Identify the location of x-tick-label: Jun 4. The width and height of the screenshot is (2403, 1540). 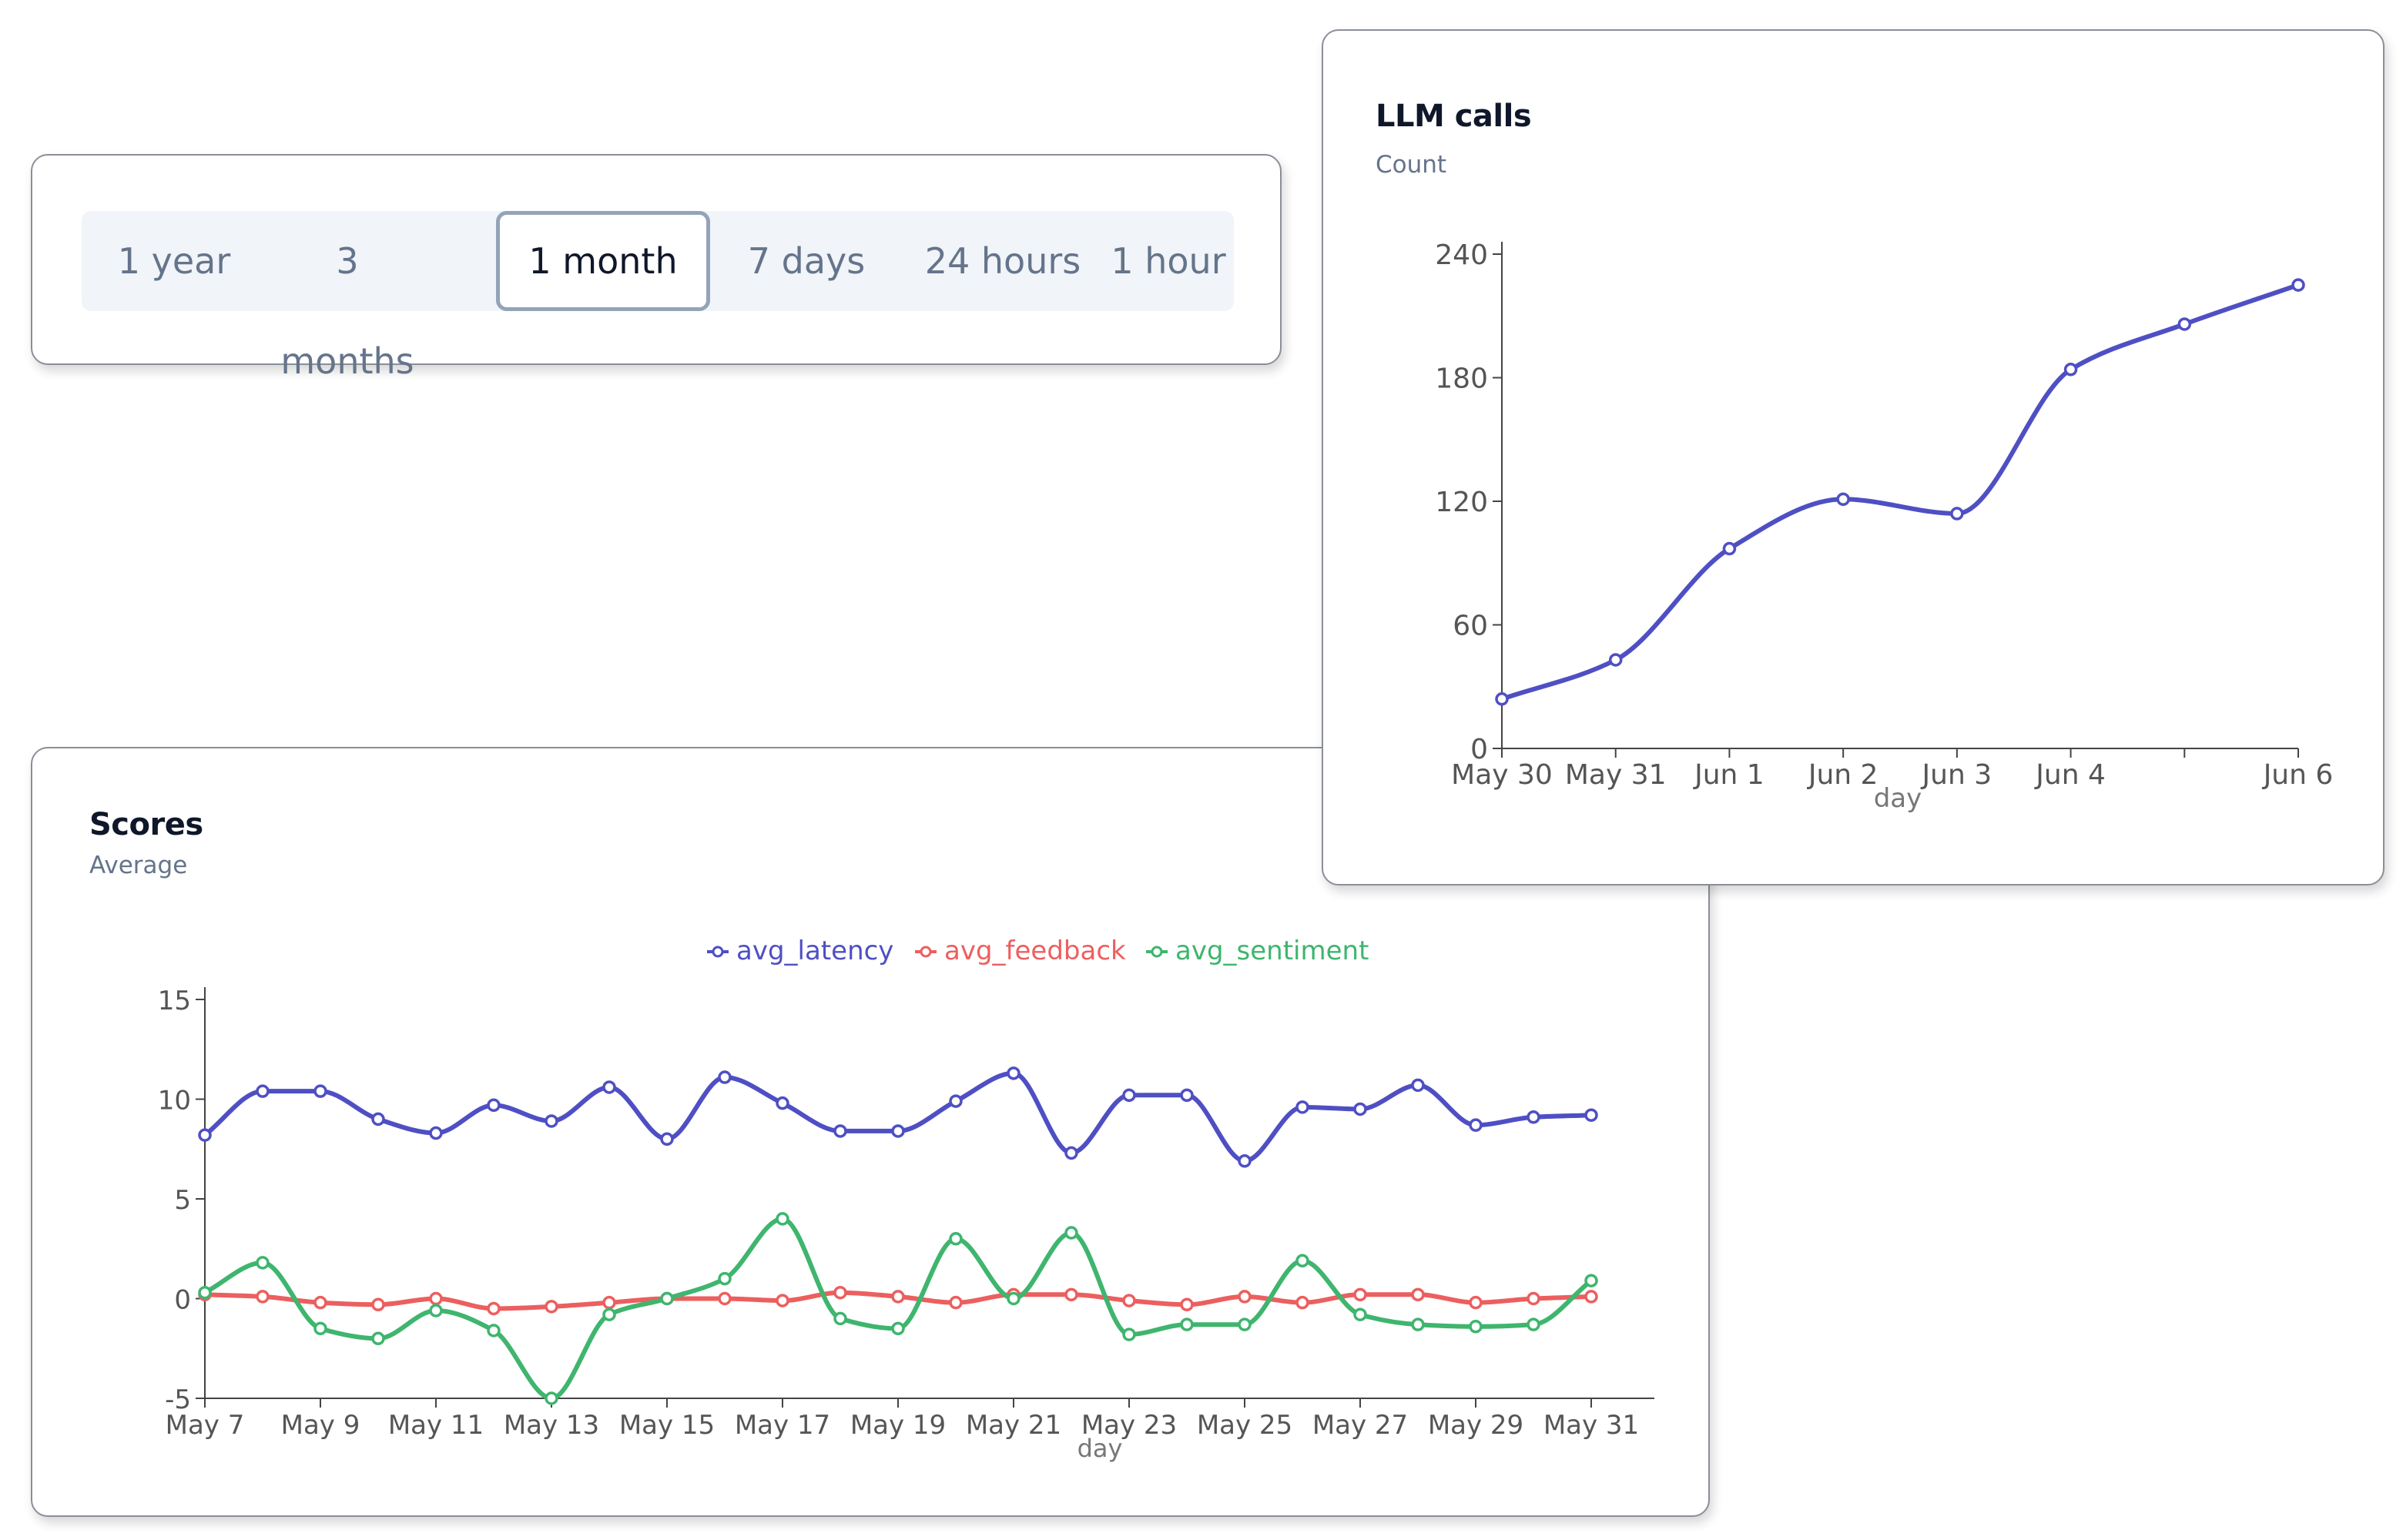
(2070, 775).